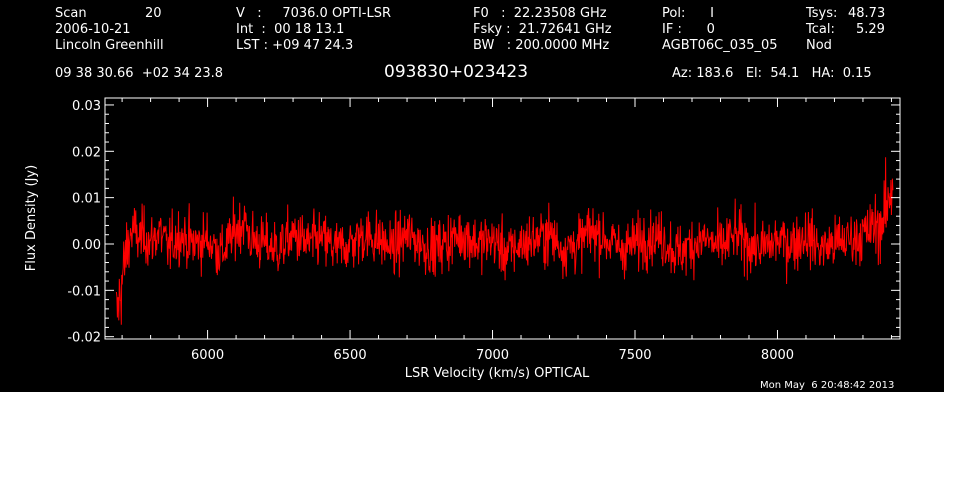 Image resolution: width=962 pixels, height=490 pixels. I want to click on velocity-line: V : 7036.0 OPTI-LSR, so click(314, 13).